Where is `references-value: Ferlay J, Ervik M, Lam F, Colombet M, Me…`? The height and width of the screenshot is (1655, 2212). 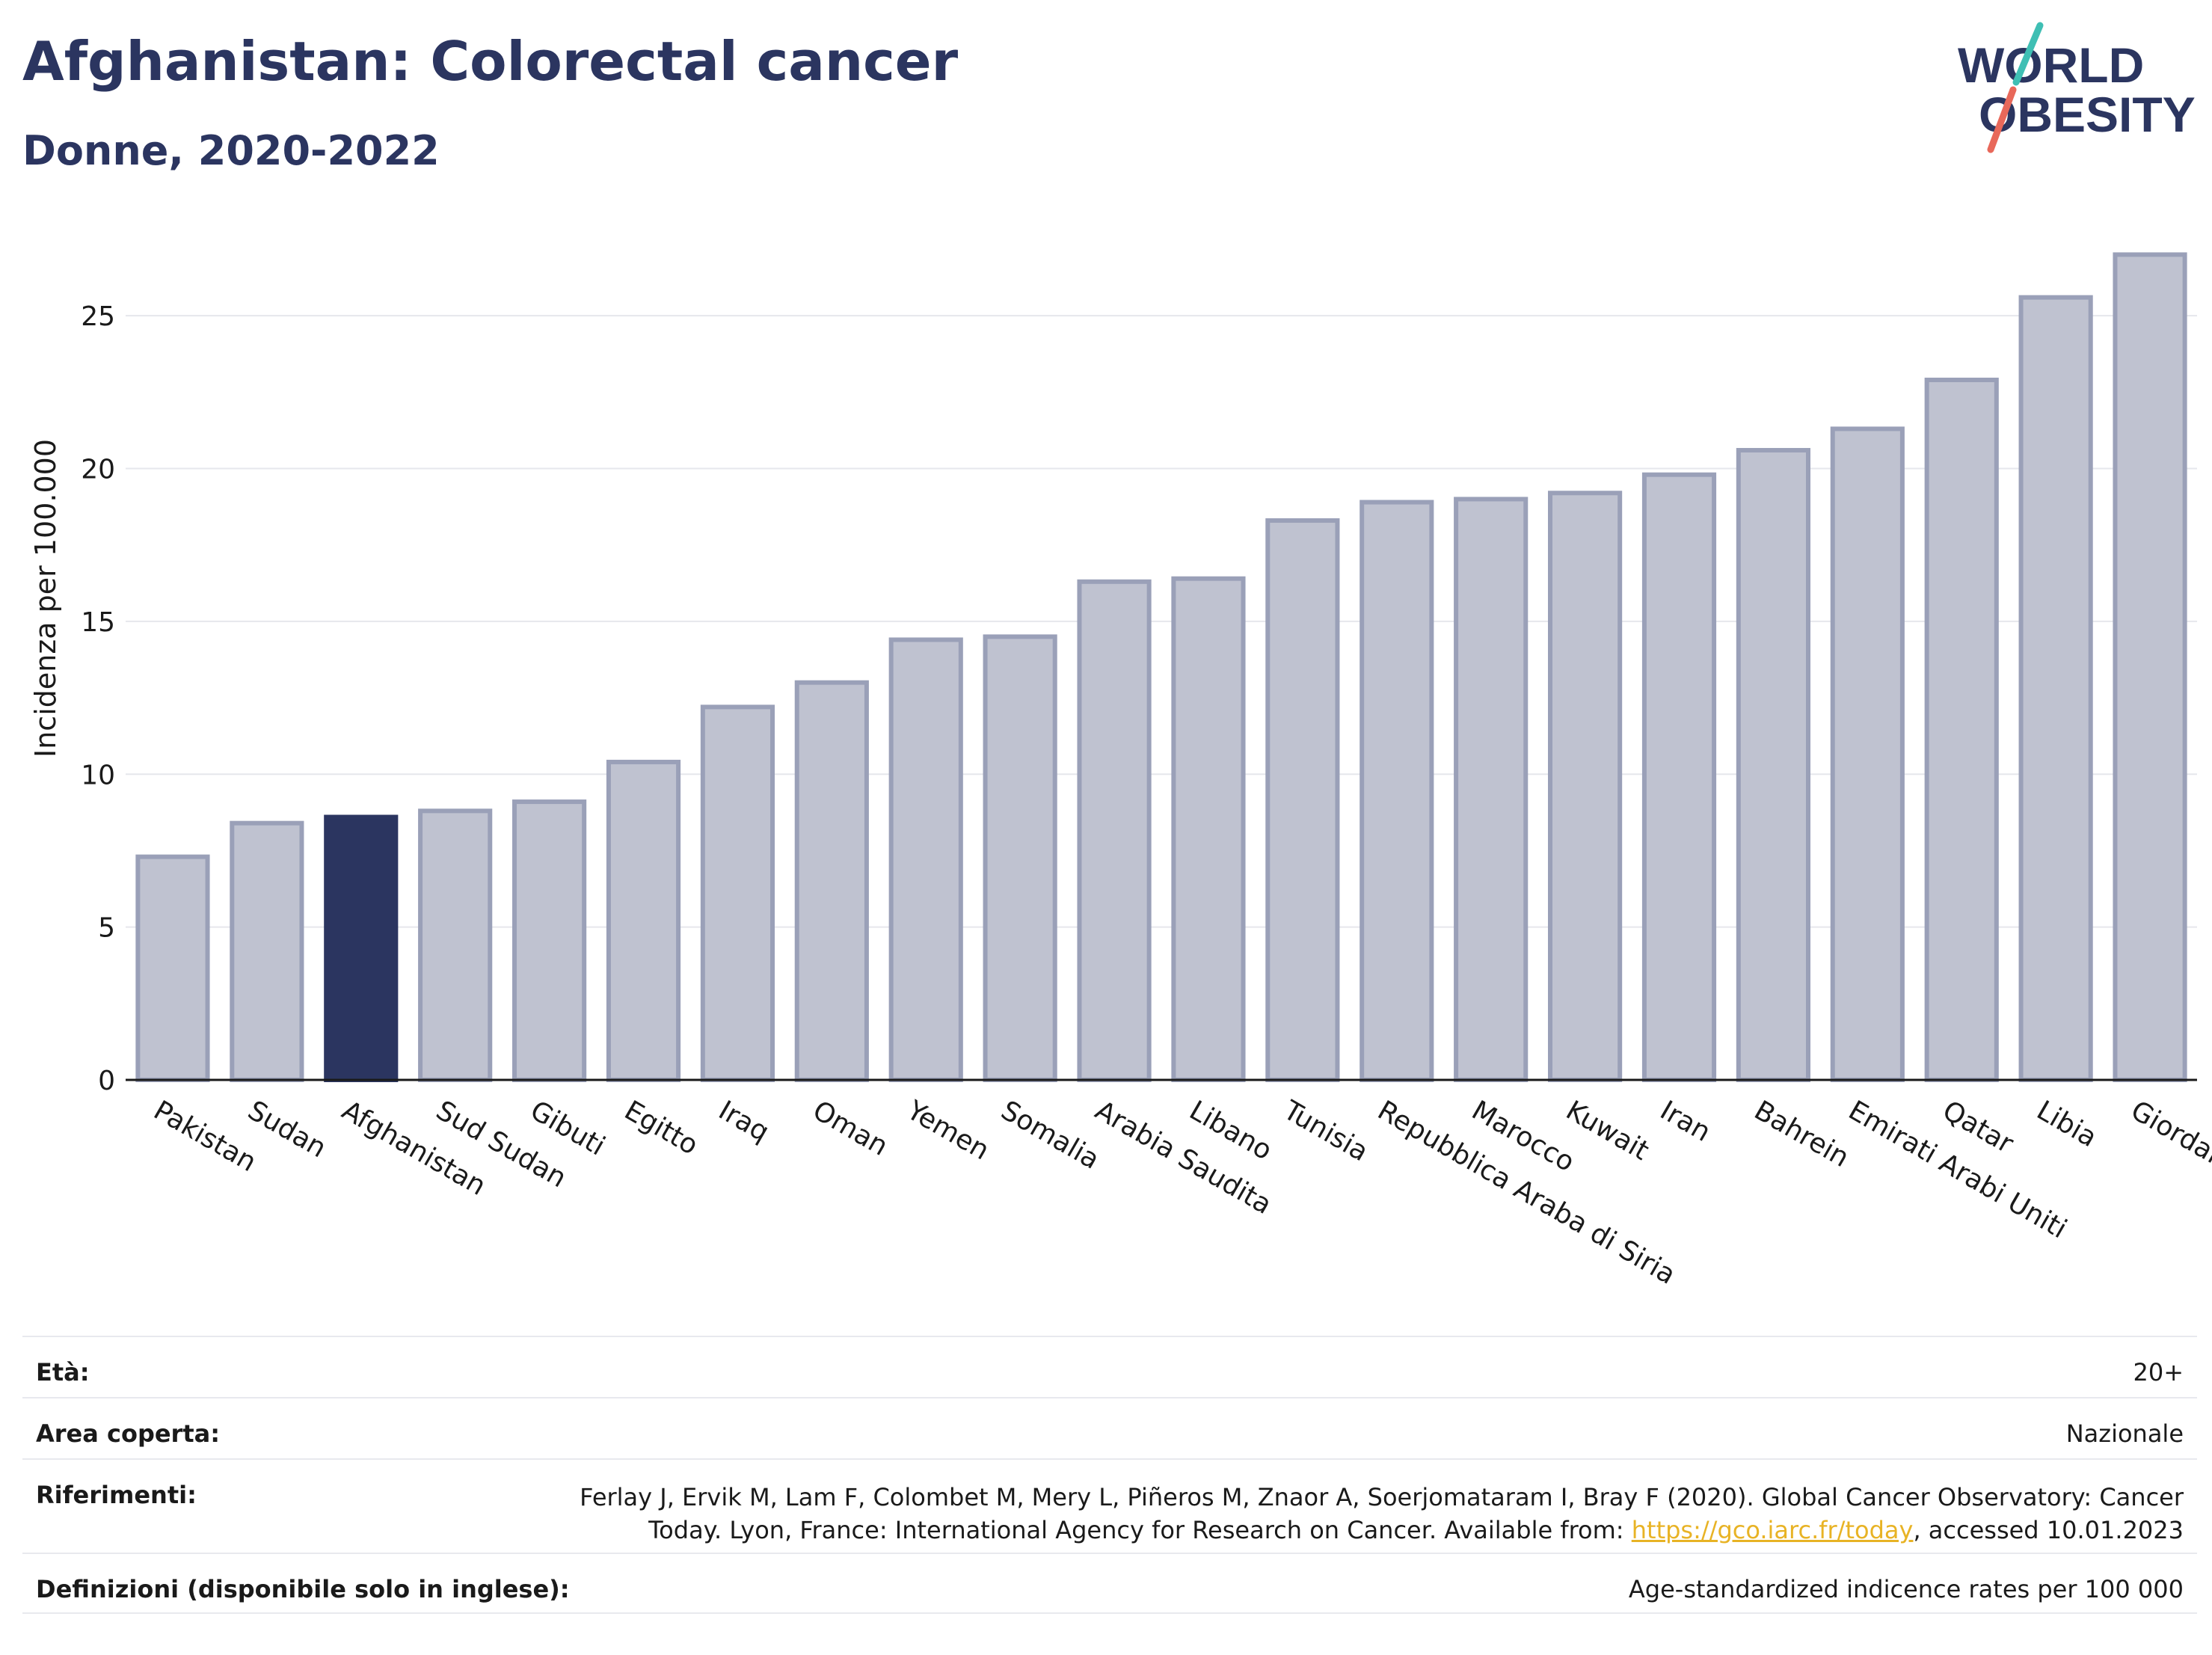 references-value: Ferlay J, Ervik M, Lam F, Colombet M, Me… is located at coordinates (1361, 1514).